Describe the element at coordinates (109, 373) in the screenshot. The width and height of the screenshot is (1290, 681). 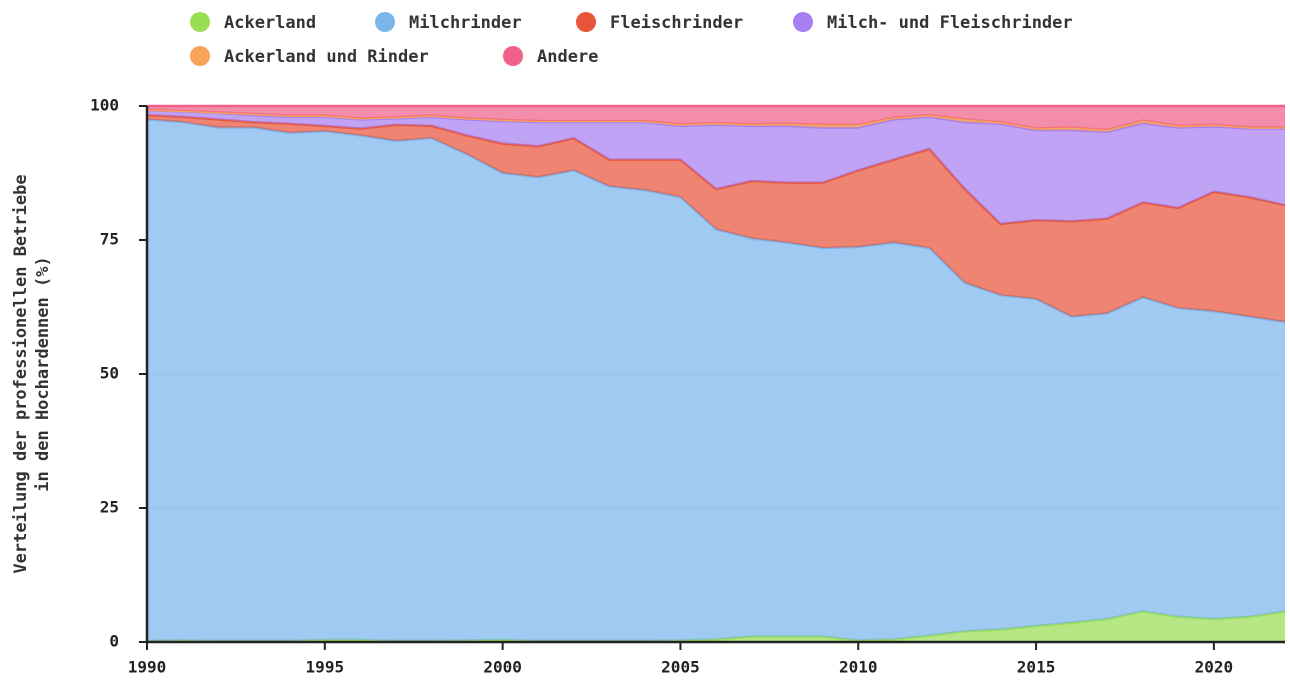
I see `y-tick-label: 50` at that location.